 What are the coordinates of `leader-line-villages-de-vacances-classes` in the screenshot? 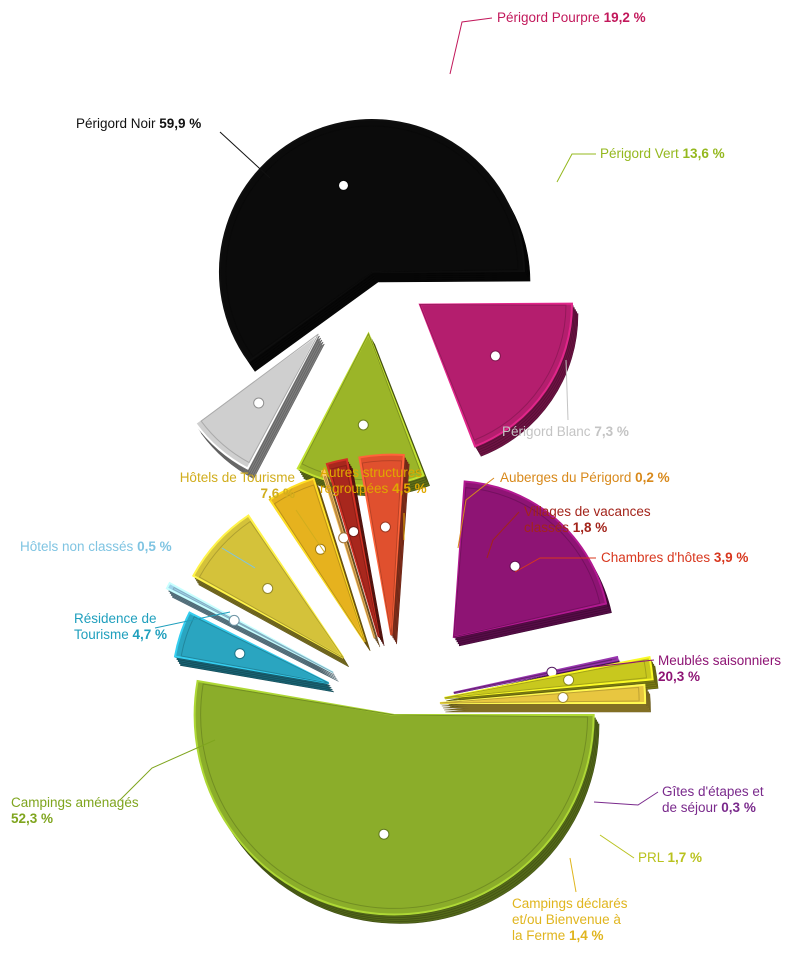 It's located at (503, 535).